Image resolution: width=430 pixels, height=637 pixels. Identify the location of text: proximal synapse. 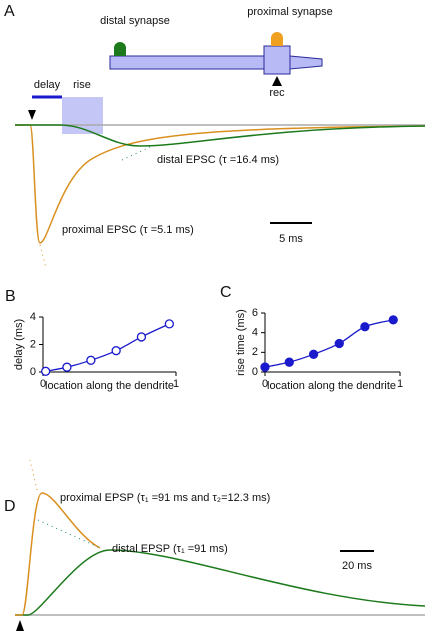
(290, 12).